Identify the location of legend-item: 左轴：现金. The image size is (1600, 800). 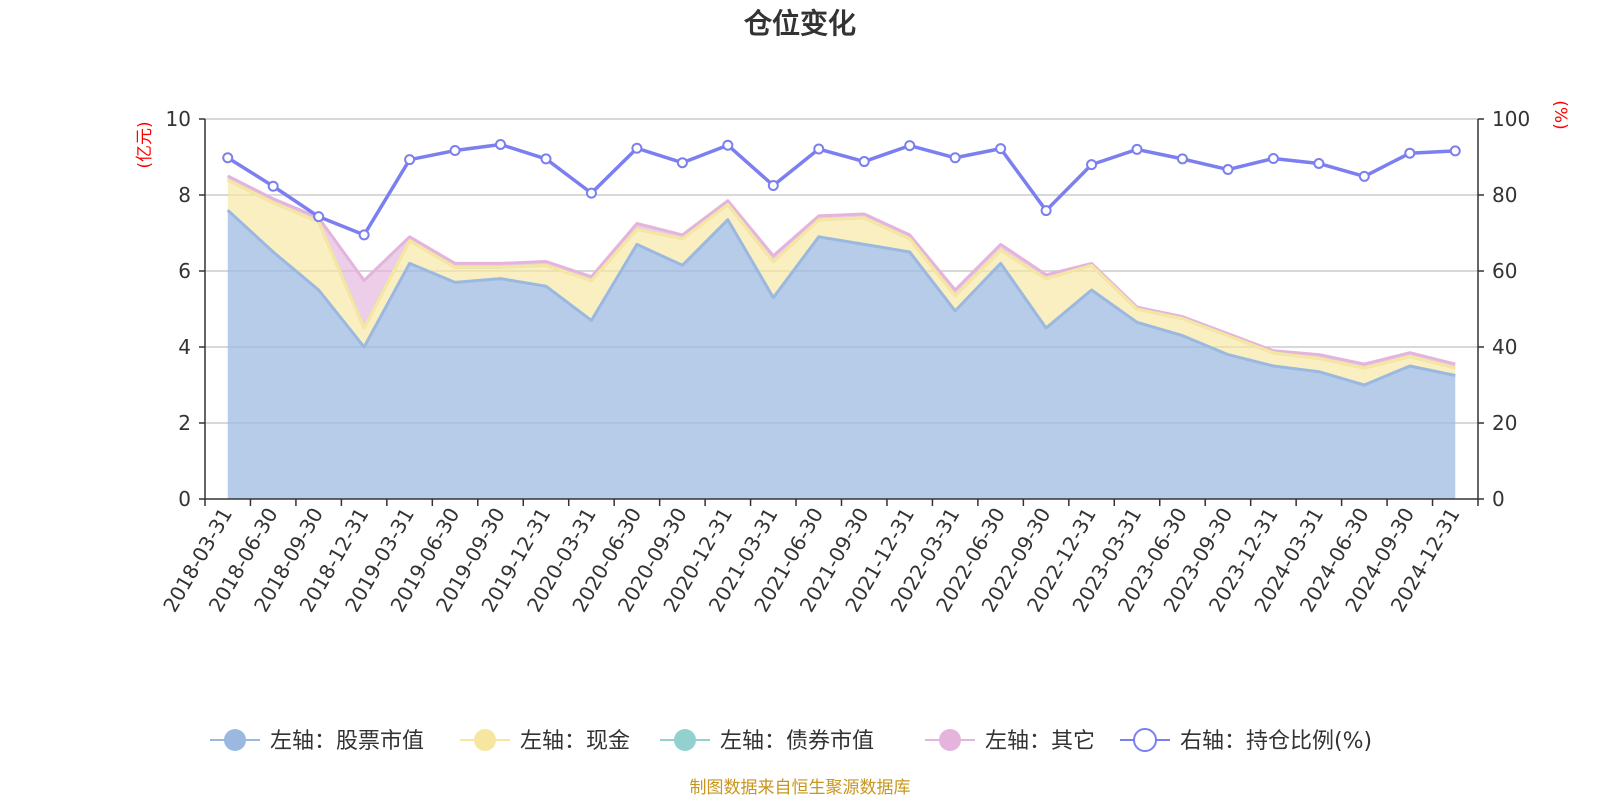
(545, 741).